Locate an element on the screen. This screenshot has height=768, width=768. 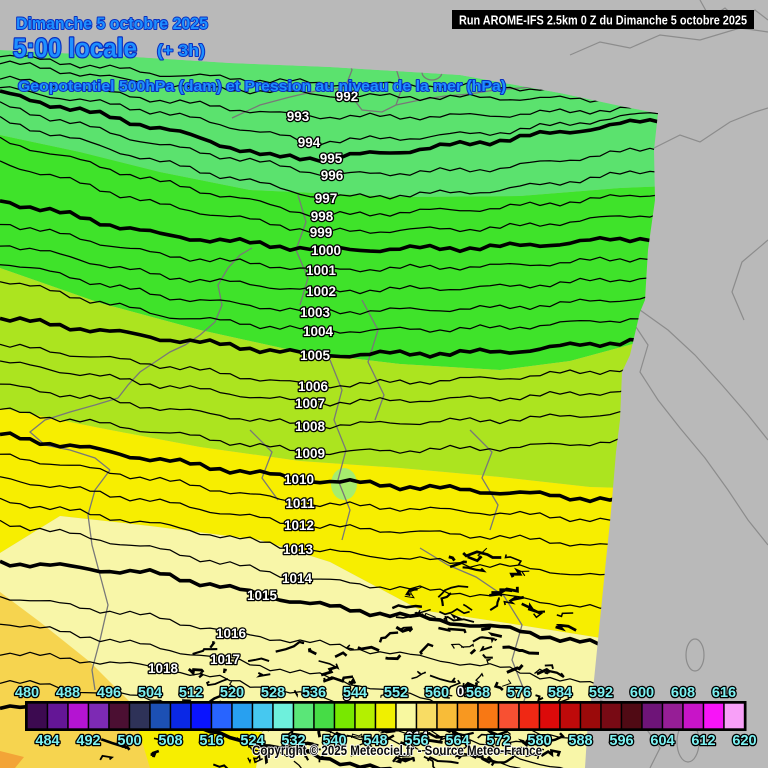
scale-label-576: 576 is located at coordinates (519, 693).